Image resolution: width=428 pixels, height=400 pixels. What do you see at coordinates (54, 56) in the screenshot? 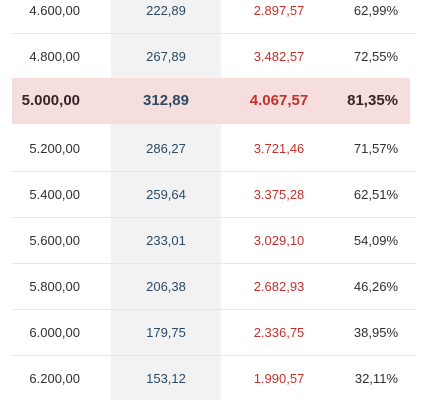
I see `amount-cell: 4.800,00` at bounding box center [54, 56].